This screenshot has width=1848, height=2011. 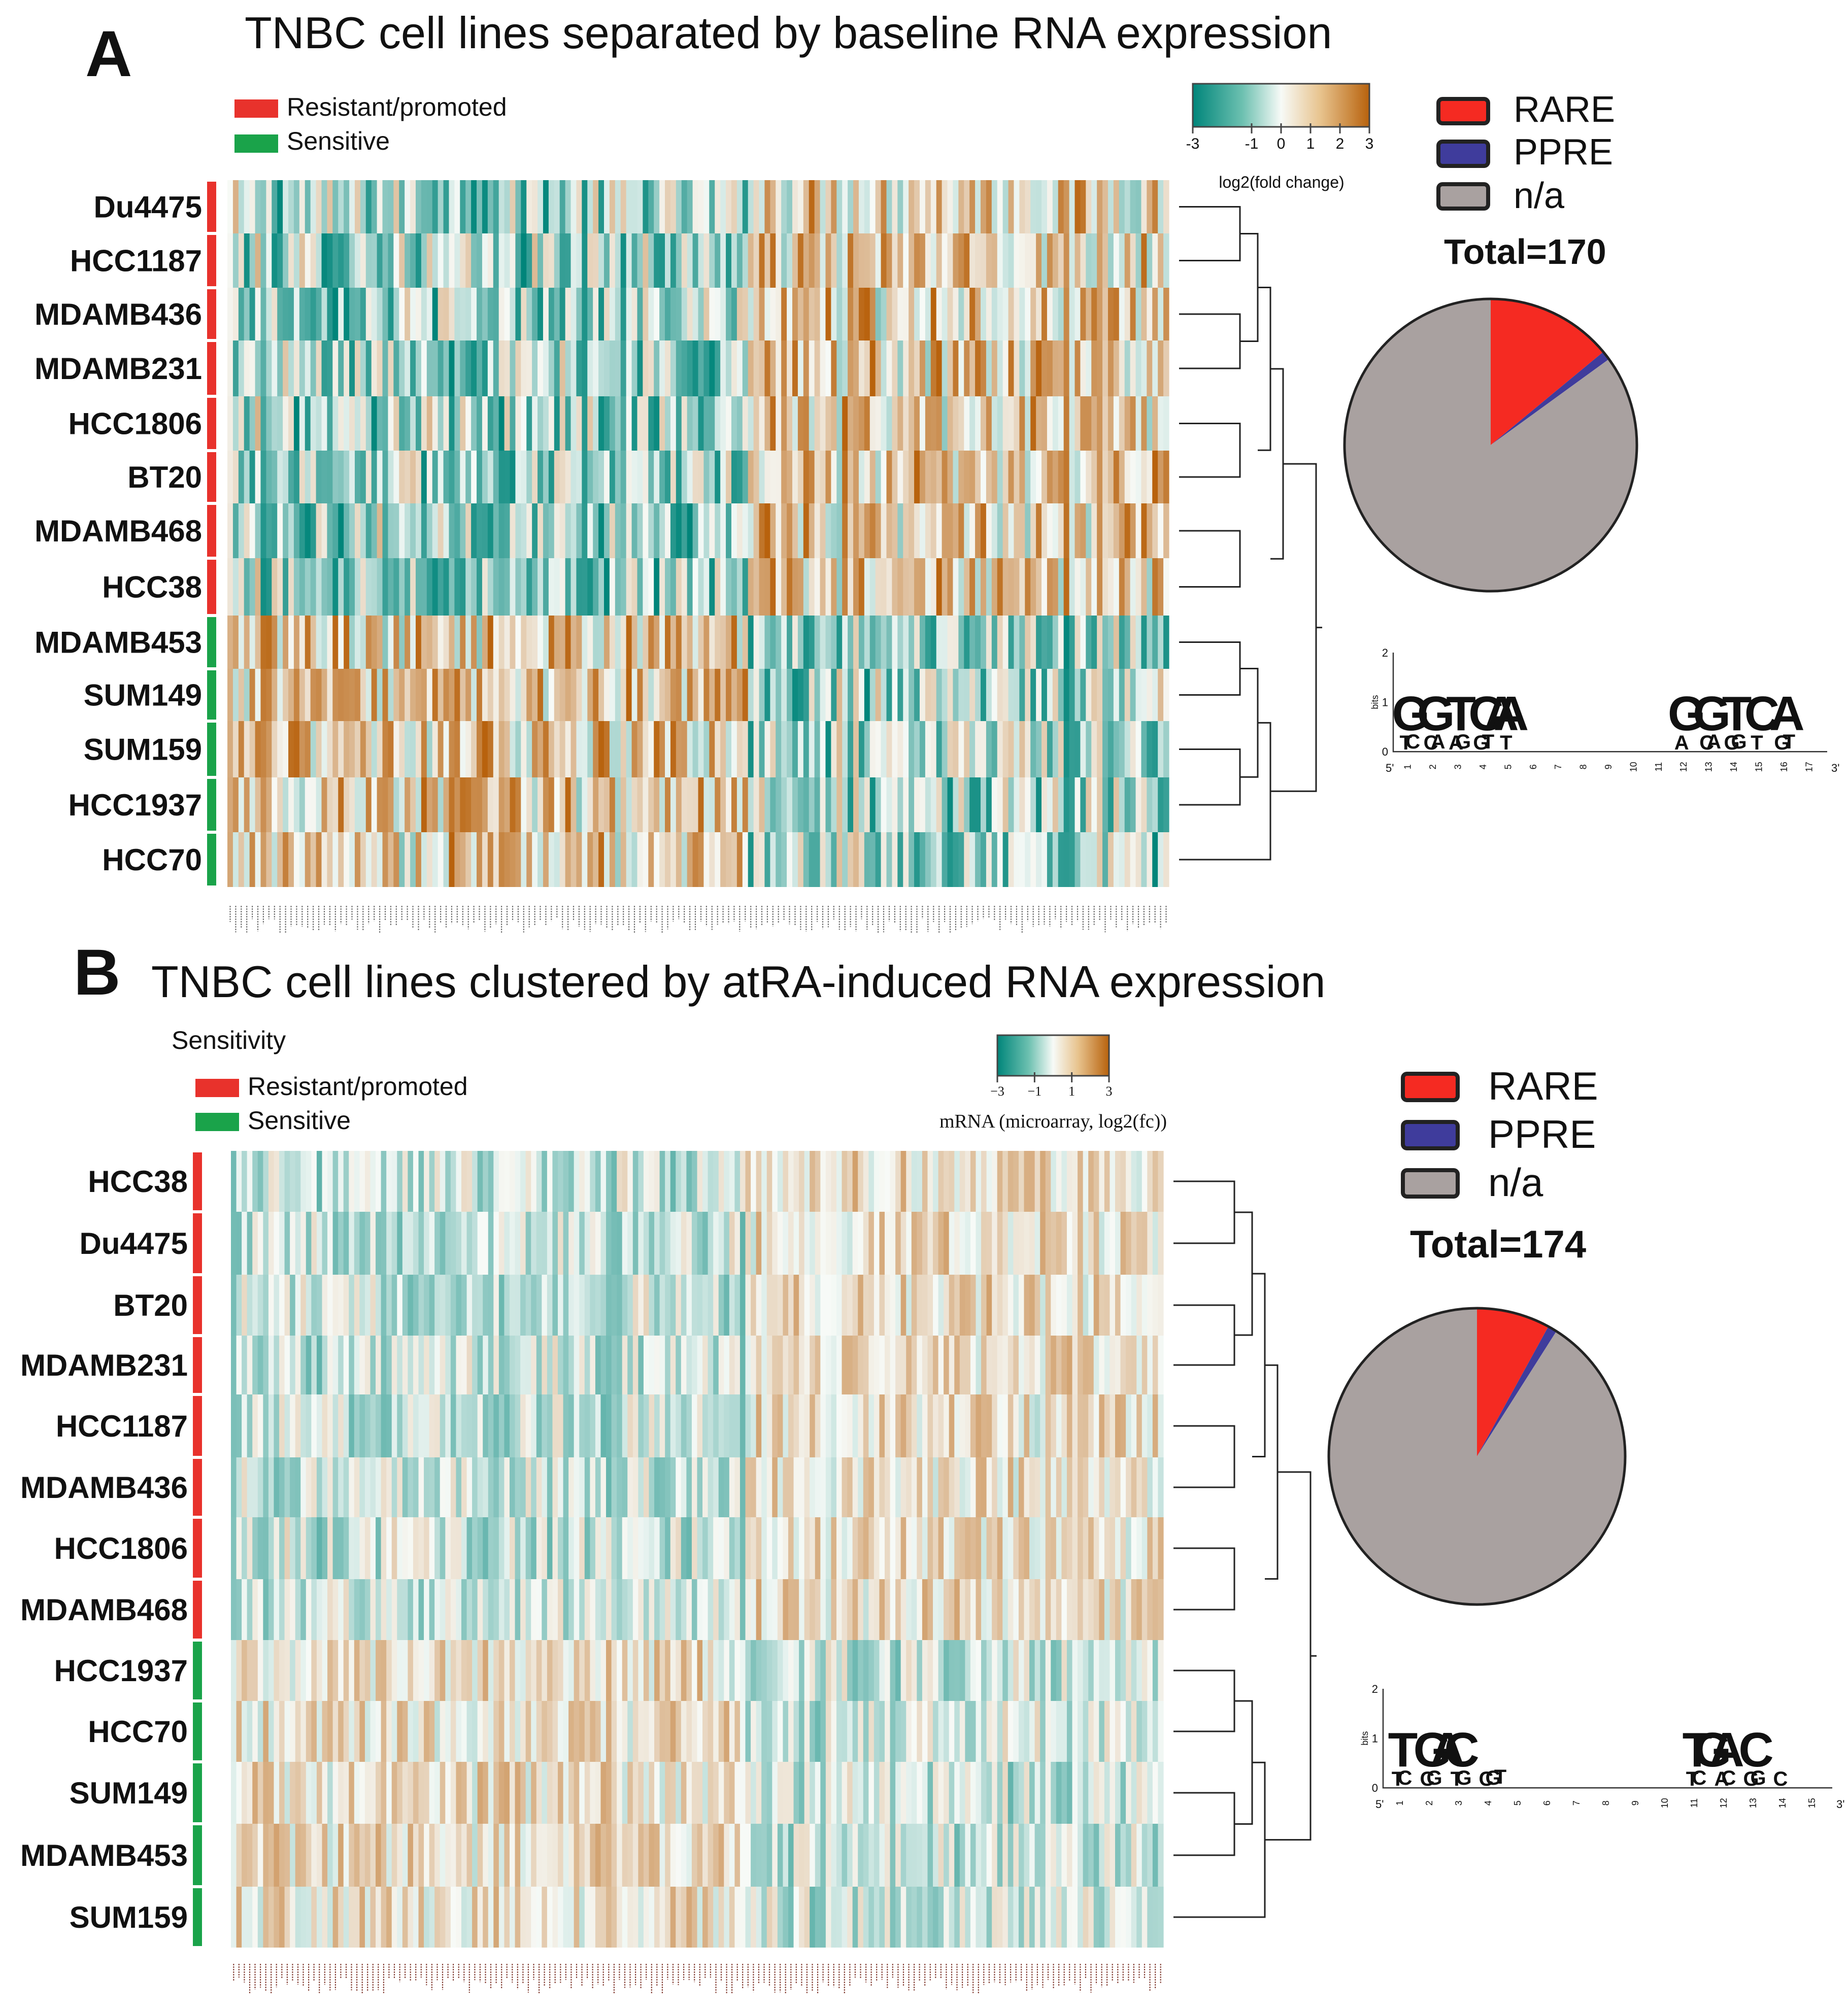 I want to click on group-bar-hcc1187, so click(x=211, y=260).